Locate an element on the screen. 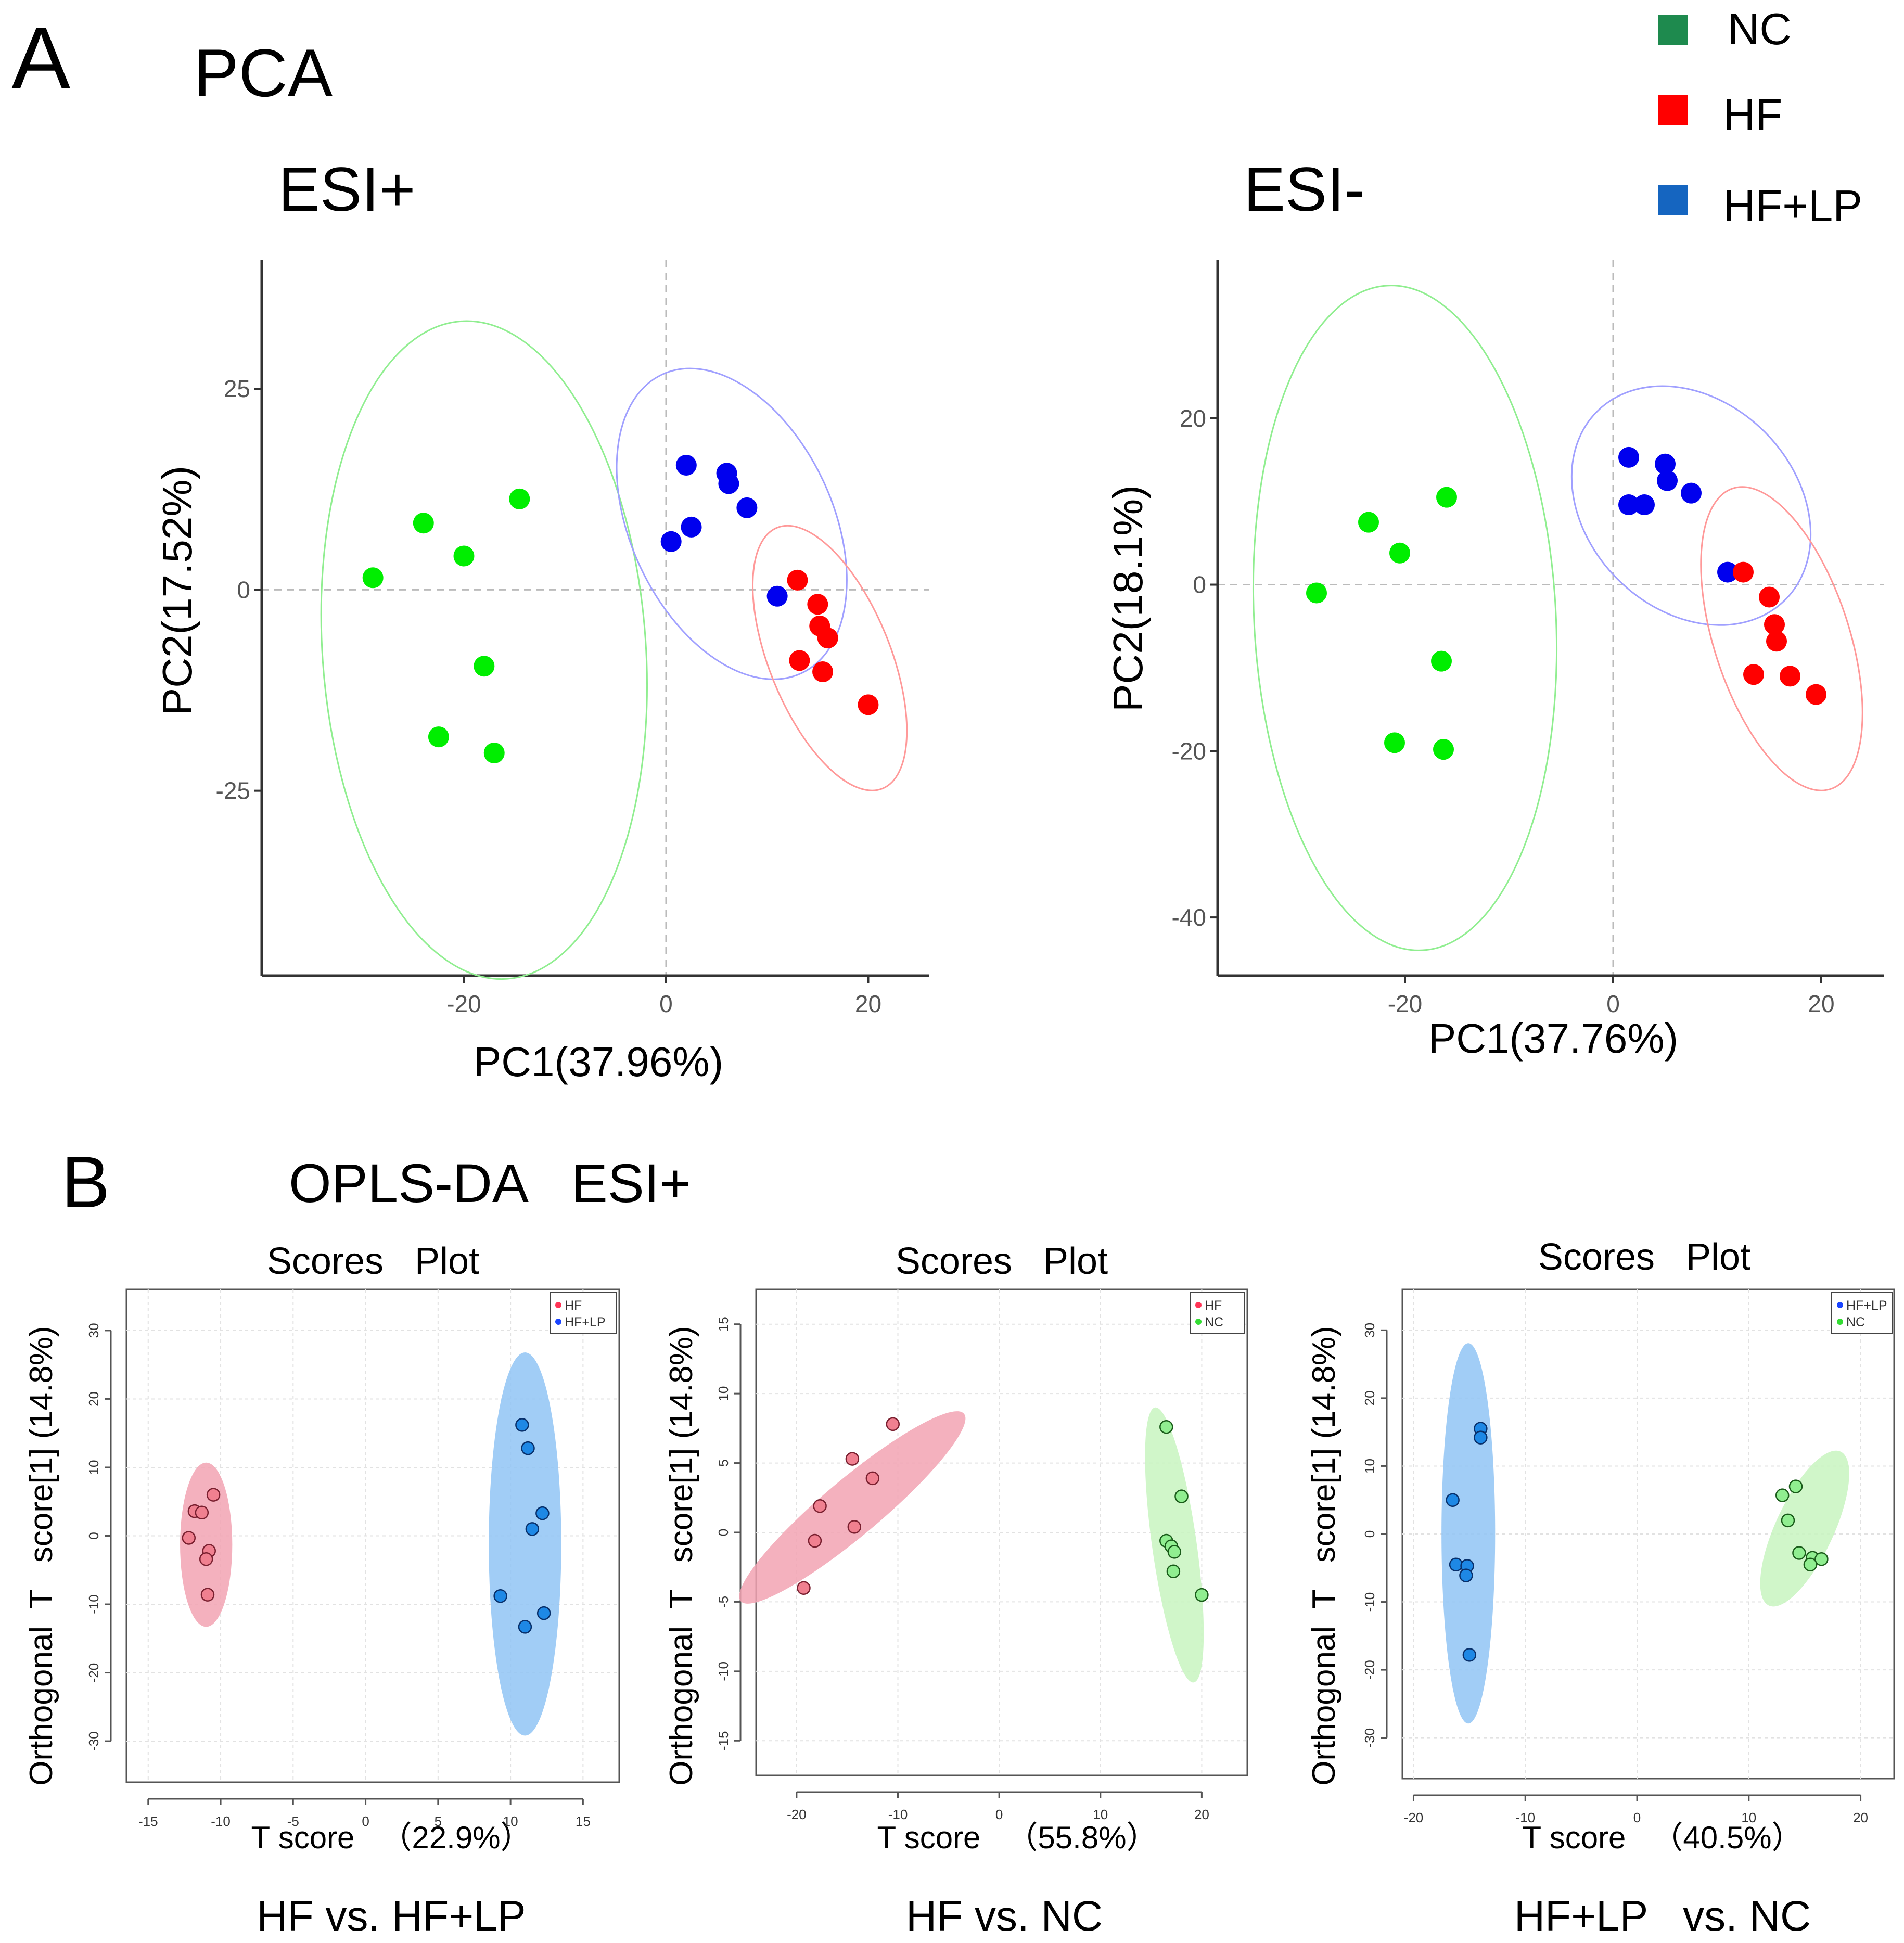  panel-a-title: PCA is located at coordinates (263, 73).